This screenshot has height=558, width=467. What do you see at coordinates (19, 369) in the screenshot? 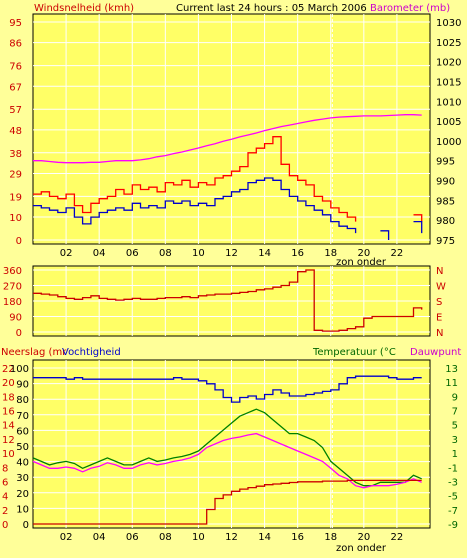
I see `humidity-tick-label: 100` at bounding box center [19, 369].